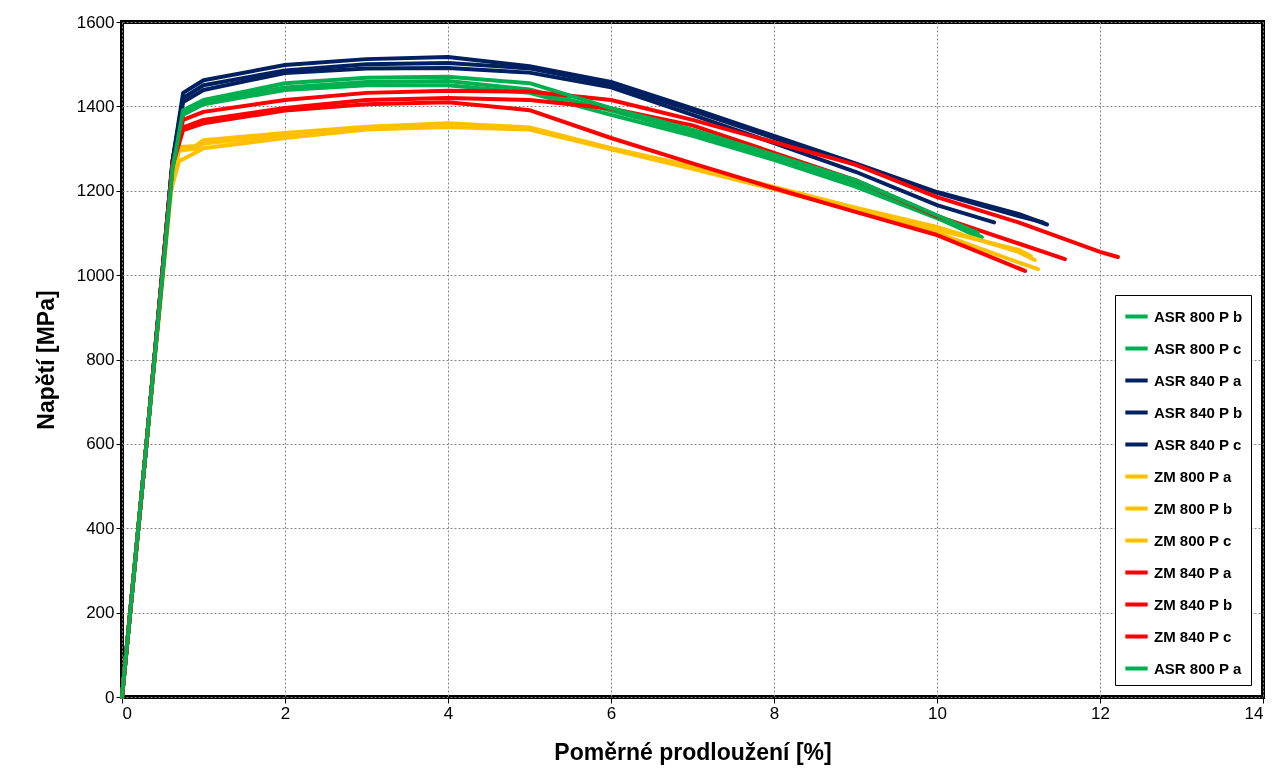 Image resolution: width=1278 pixels, height=782 pixels. I want to click on y-tick-label: 0, so click(110, 697).